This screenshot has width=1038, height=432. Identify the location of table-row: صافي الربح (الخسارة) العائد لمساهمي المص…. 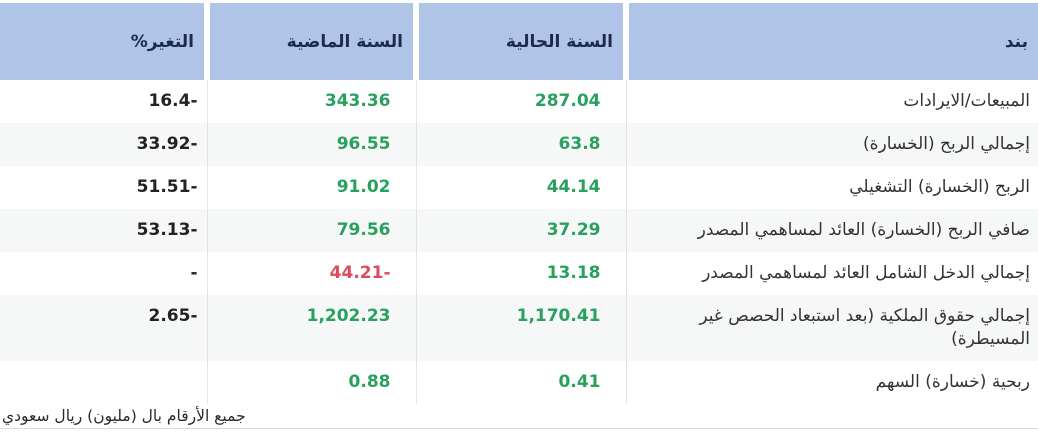
(519, 230).